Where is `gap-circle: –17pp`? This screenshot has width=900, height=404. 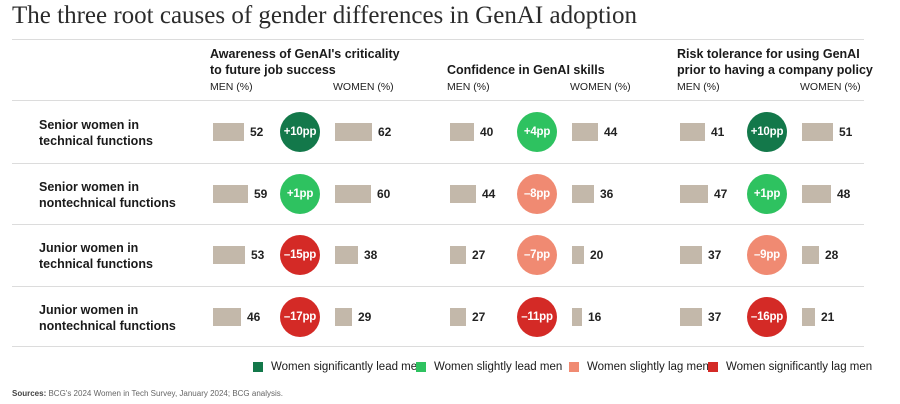
gap-circle: –17pp is located at coordinates (300, 317).